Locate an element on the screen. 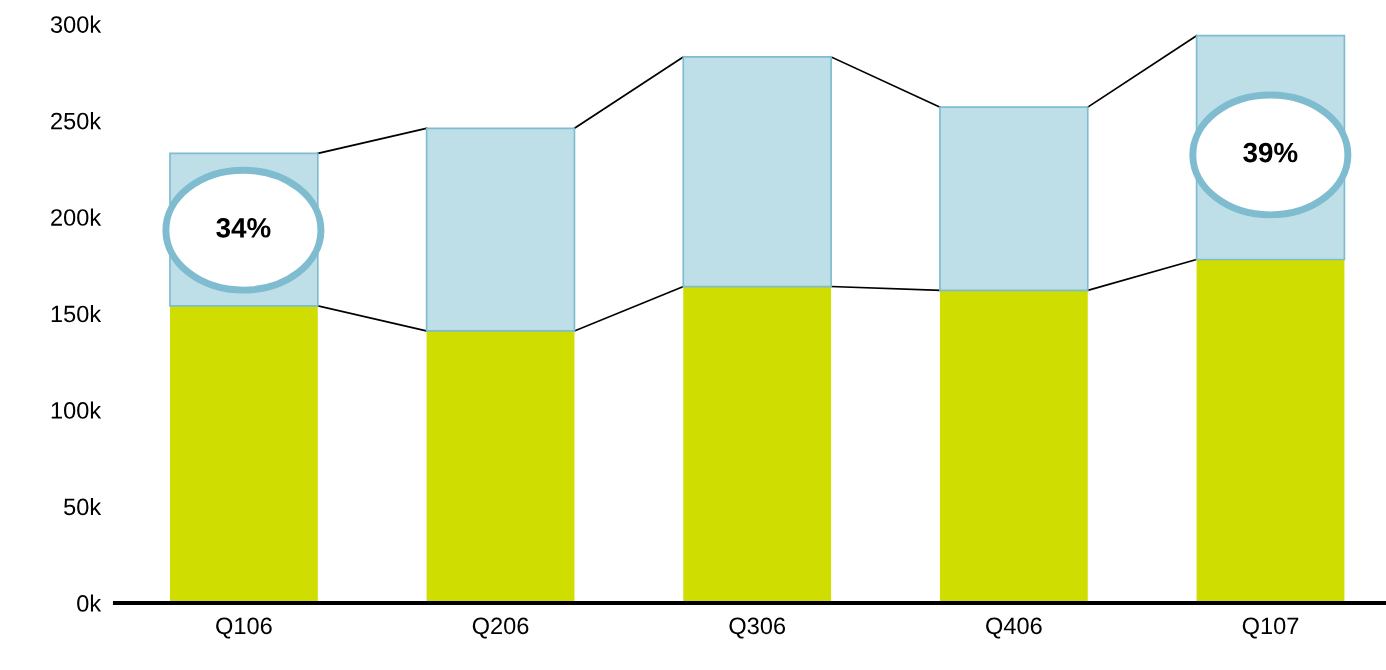  y-tick-label: 200k is located at coordinates (76, 217).